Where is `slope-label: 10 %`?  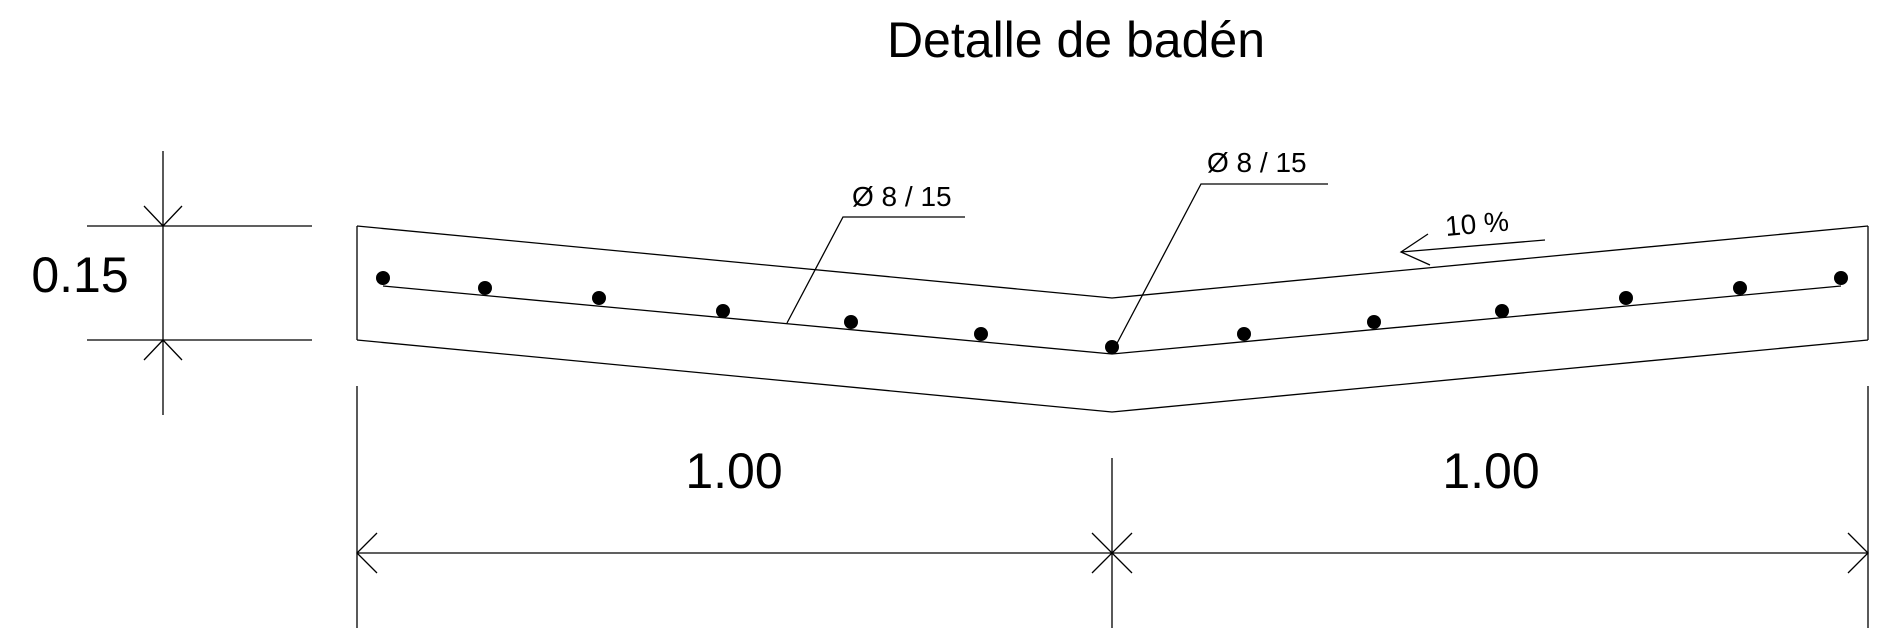 slope-label: 10 % is located at coordinates (1477, 224).